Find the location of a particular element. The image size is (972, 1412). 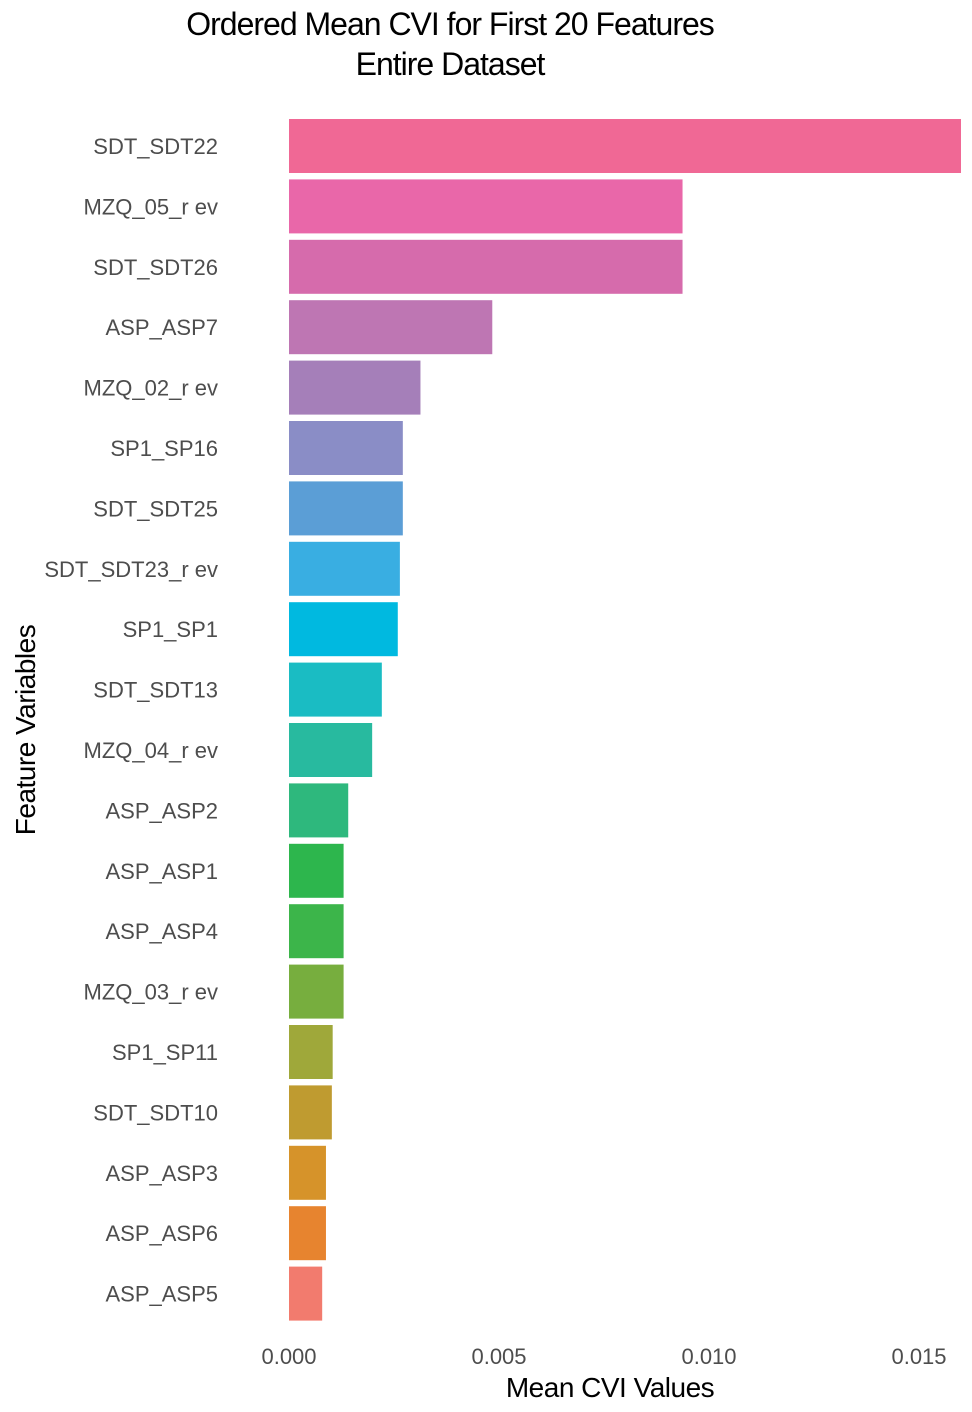

x-tick-label: 0.010 is located at coordinates (708, 1356).